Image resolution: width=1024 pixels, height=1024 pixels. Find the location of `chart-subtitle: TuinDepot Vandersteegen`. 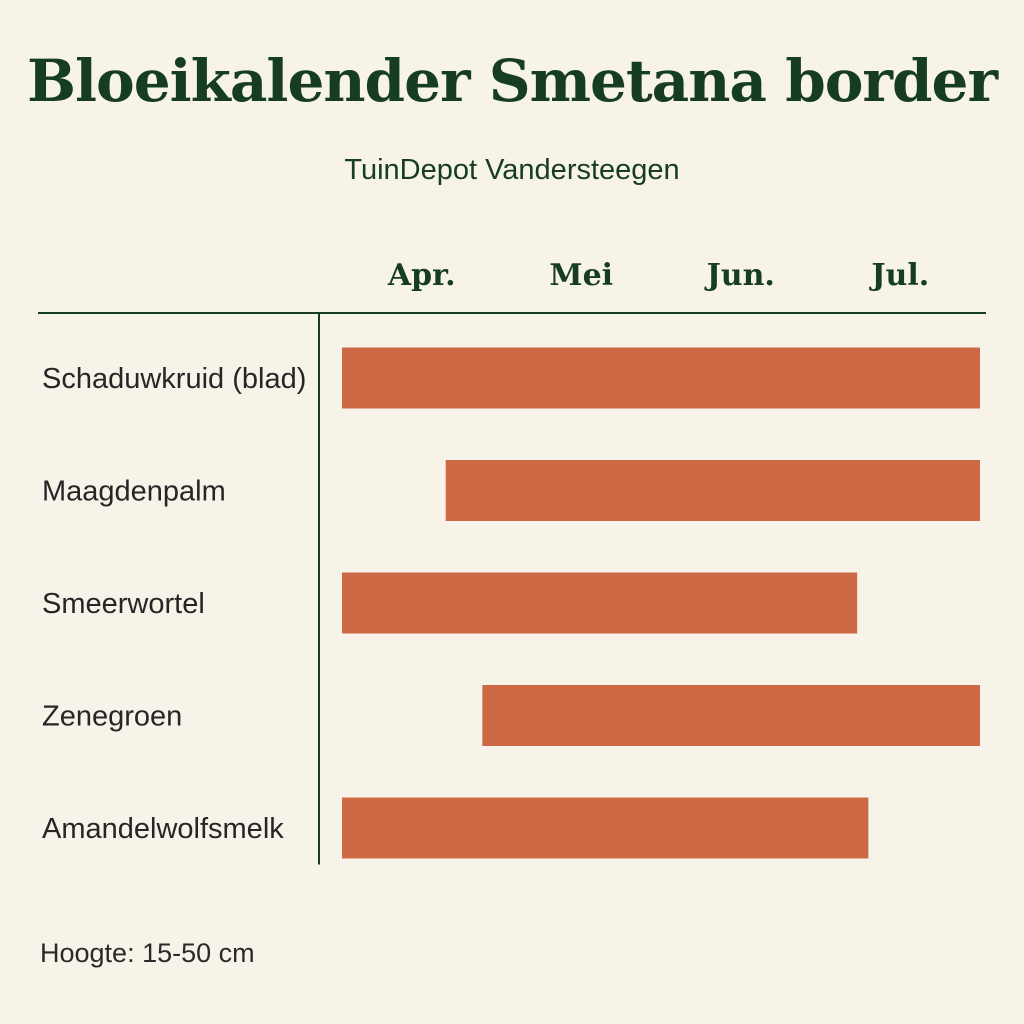

chart-subtitle: TuinDepot Vandersteegen is located at coordinates (512, 170).